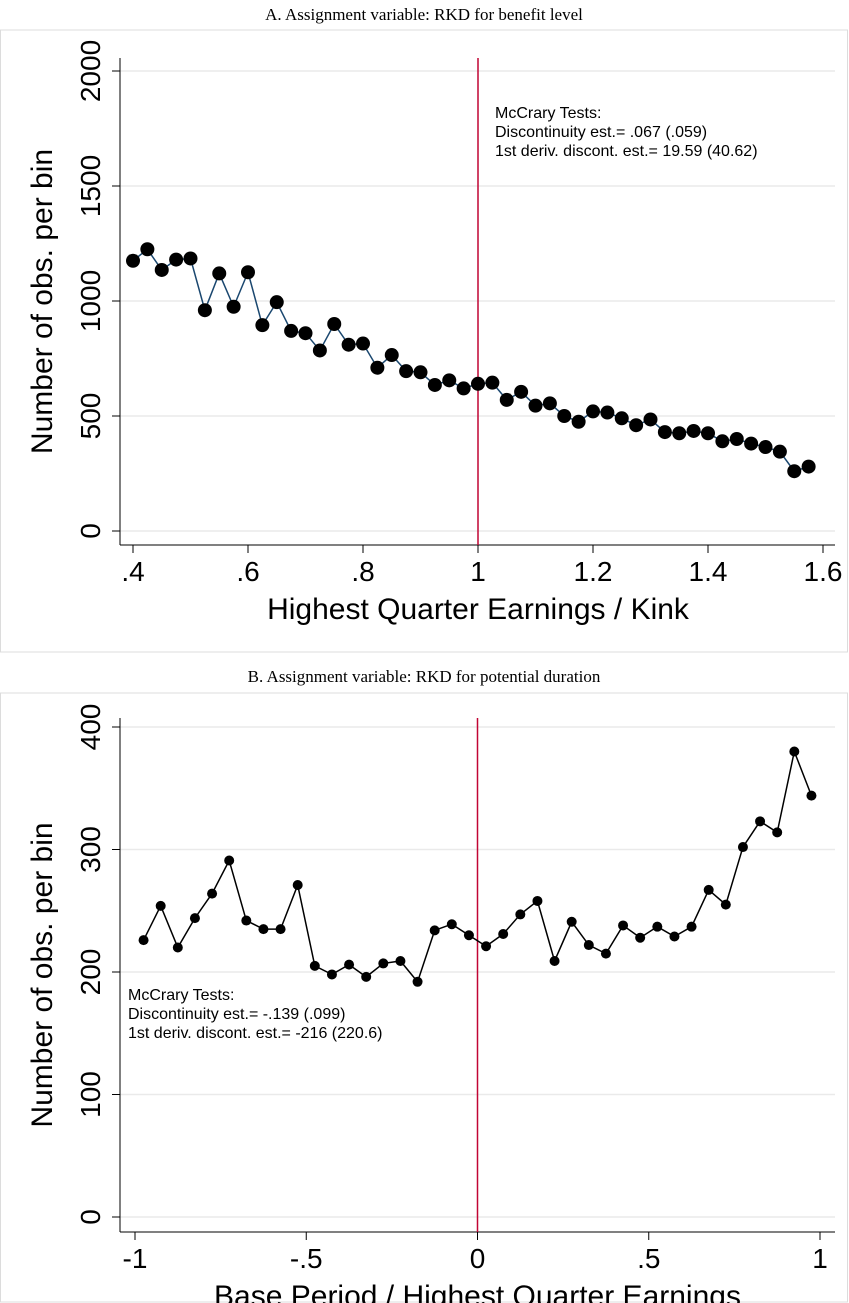 The width and height of the screenshot is (849, 1303). Describe the element at coordinates (823, 571) in the screenshot. I see `x-tick-label: 1.6` at that location.